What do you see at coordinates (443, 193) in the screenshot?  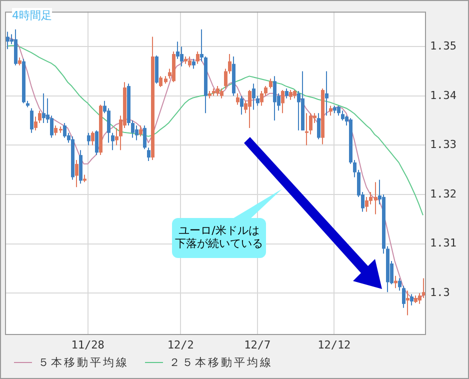 I see `y-tick-label: 1.32` at bounding box center [443, 193].